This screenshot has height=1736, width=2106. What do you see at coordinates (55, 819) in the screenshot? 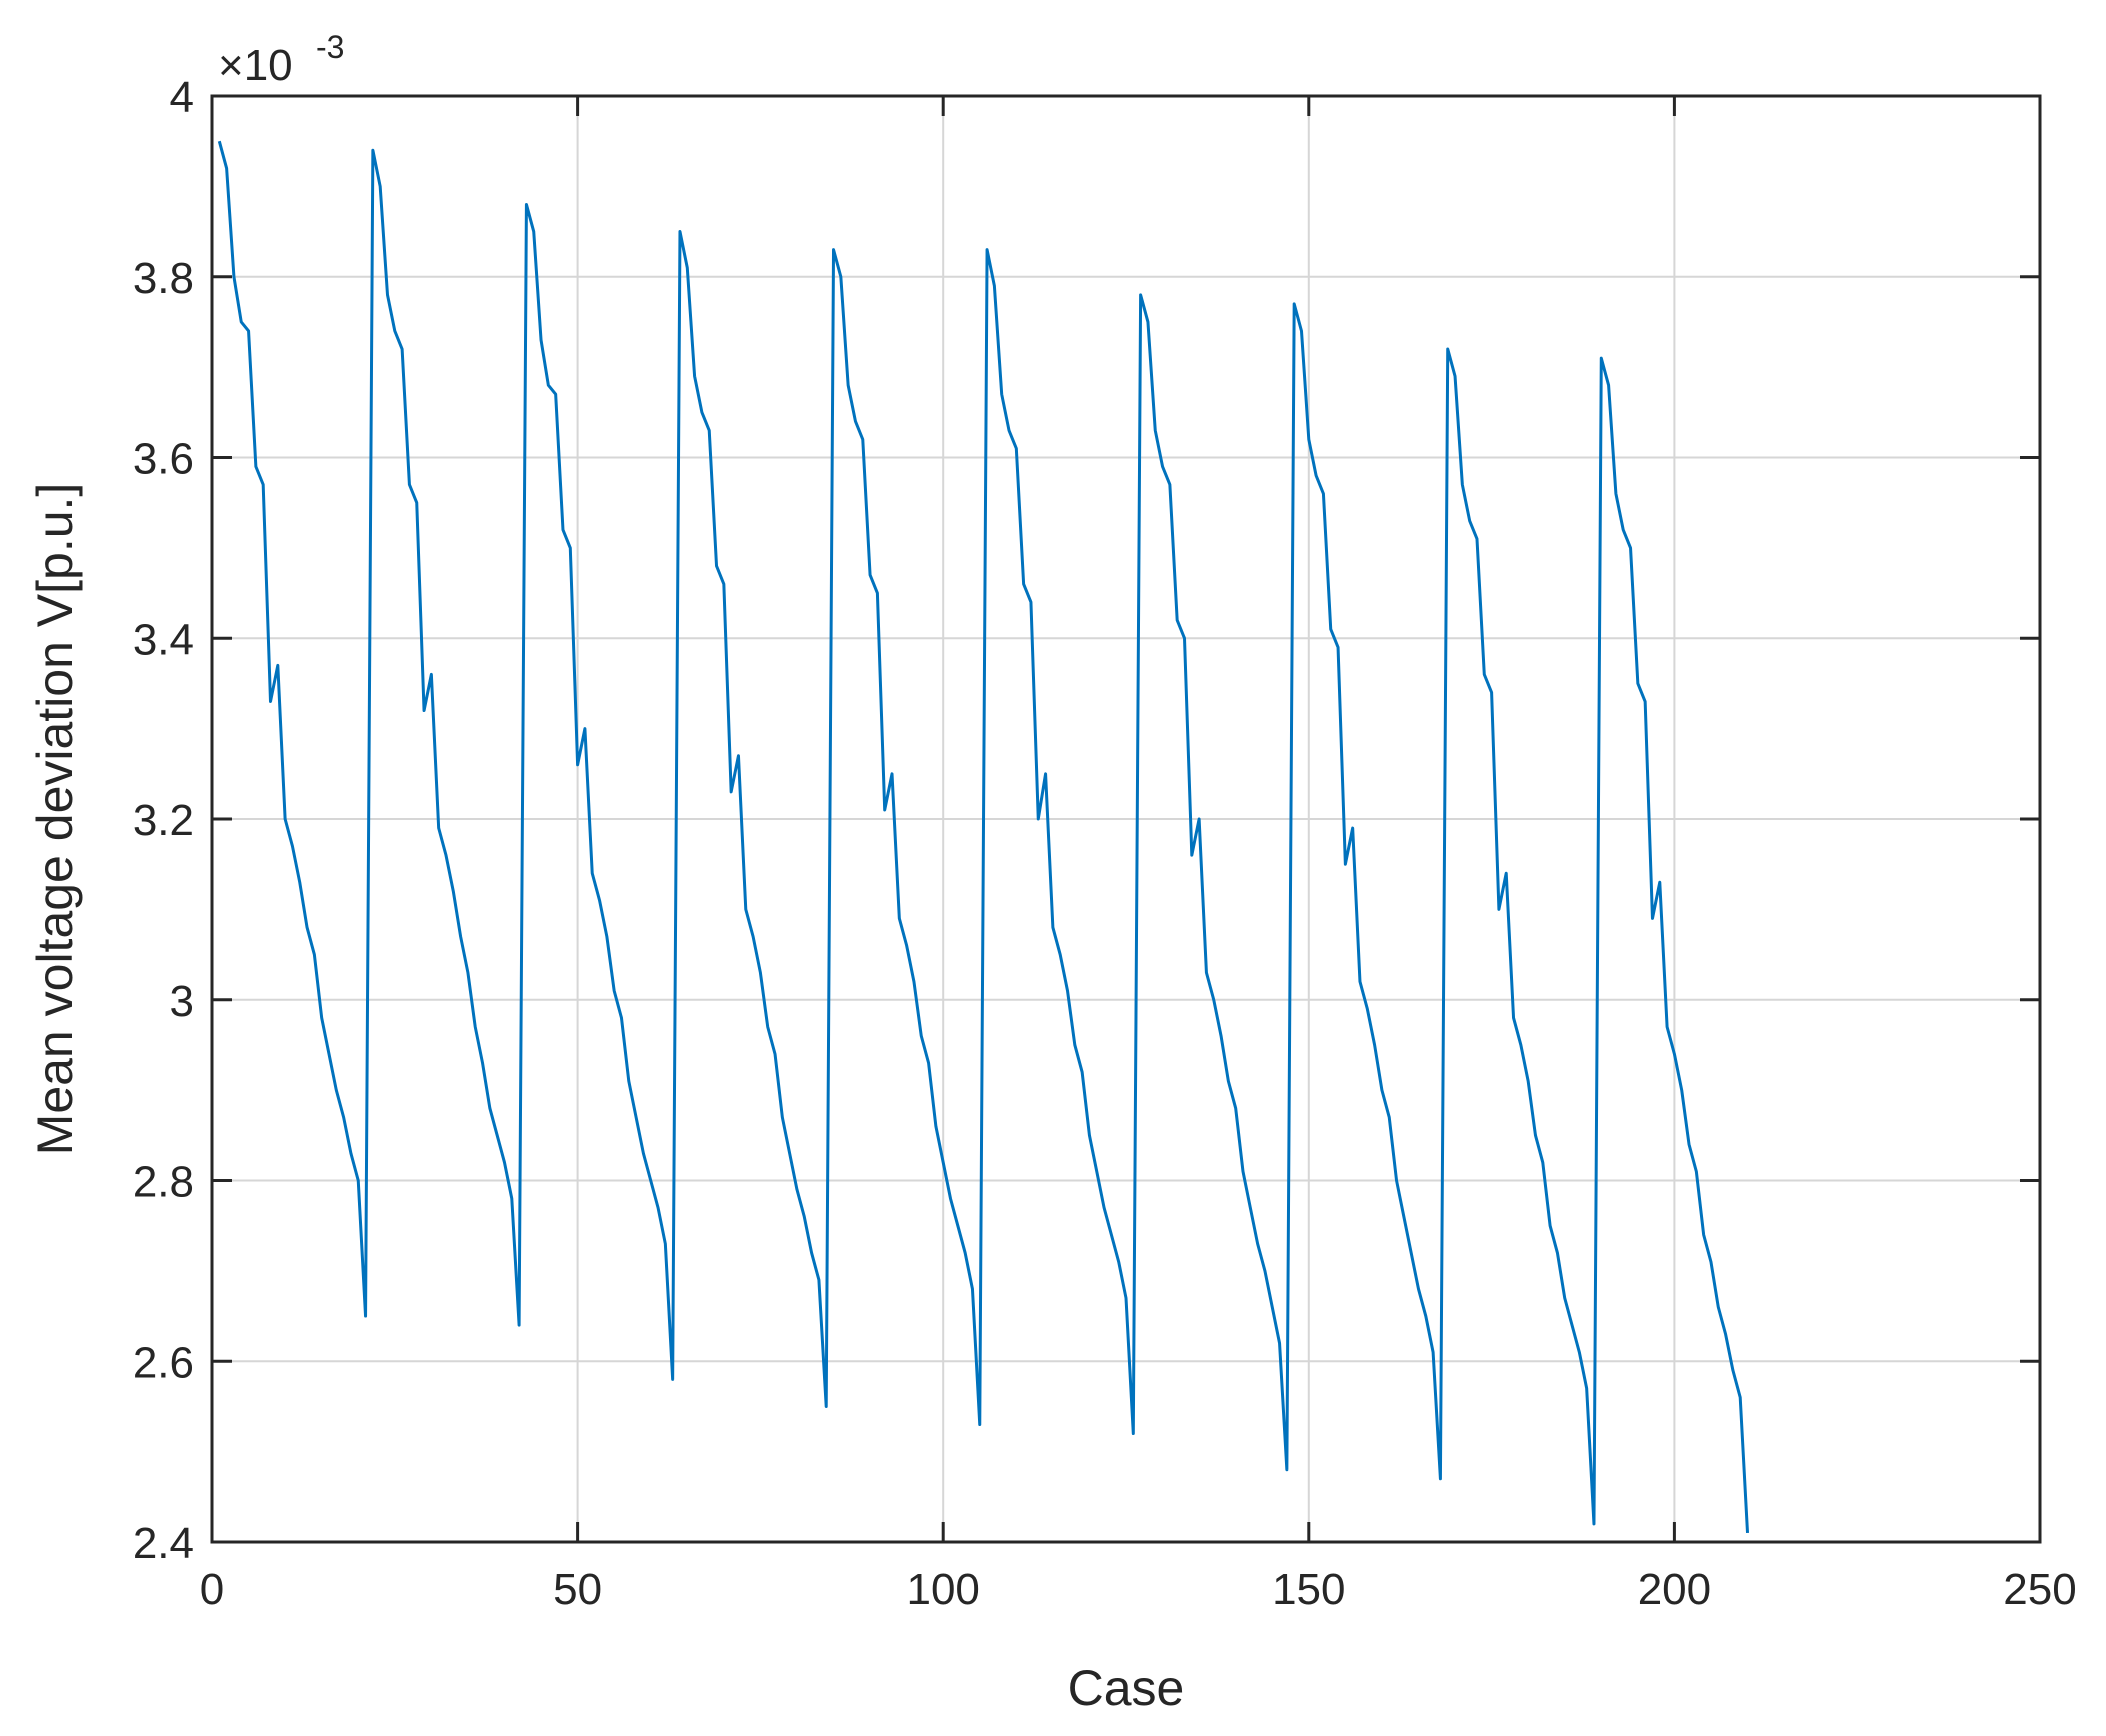
I see `y-axis-label: Mean voltage deviation V[p.u.]` at bounding box center [55, 819].